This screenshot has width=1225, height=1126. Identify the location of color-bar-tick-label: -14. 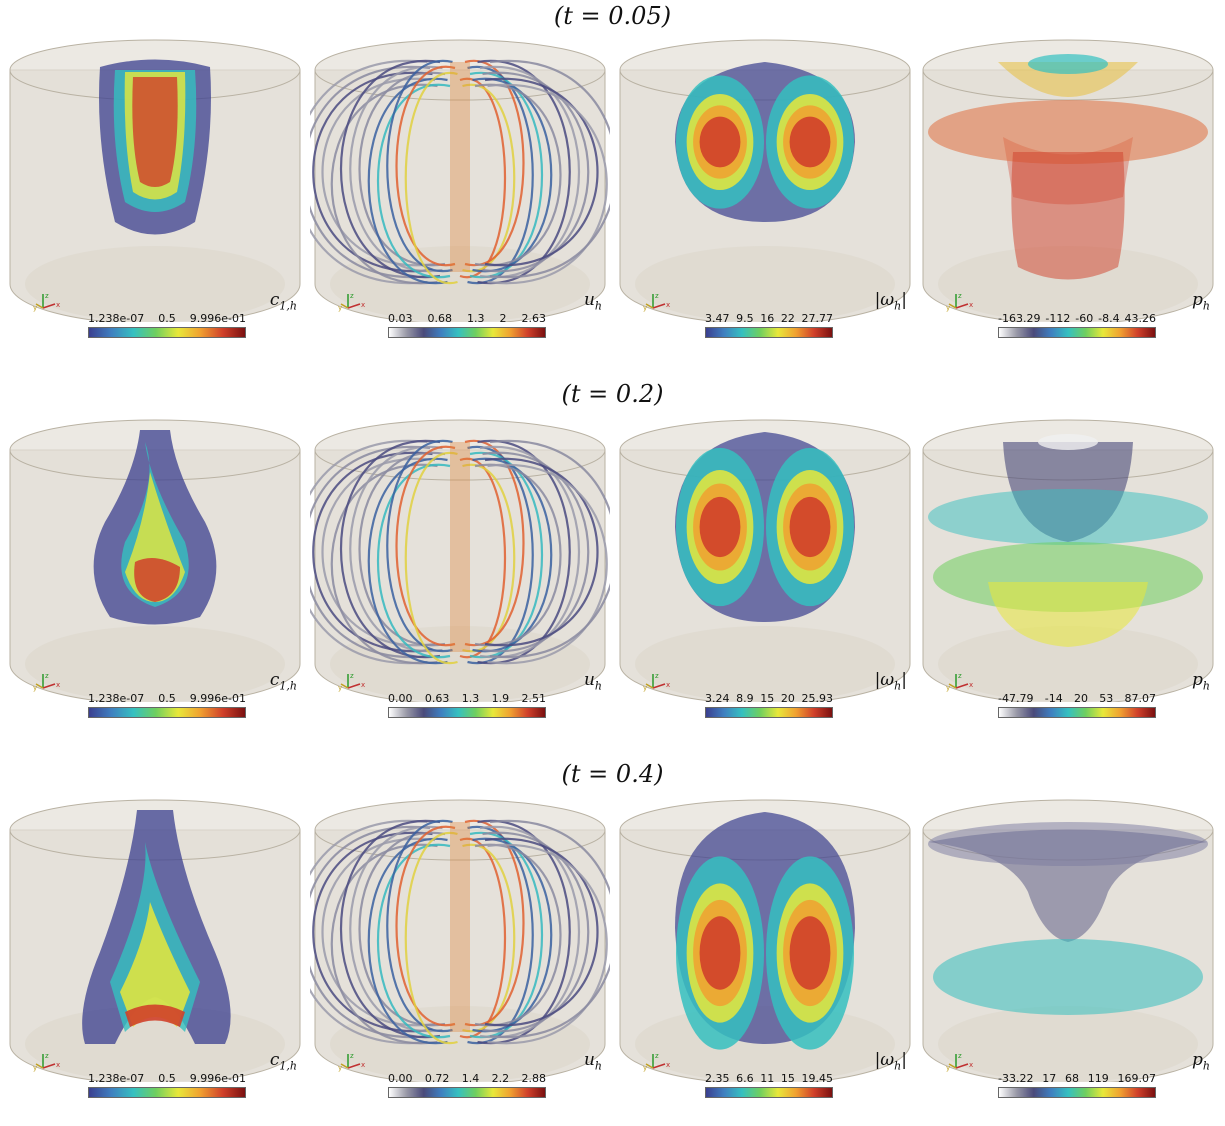
(1053, 698).